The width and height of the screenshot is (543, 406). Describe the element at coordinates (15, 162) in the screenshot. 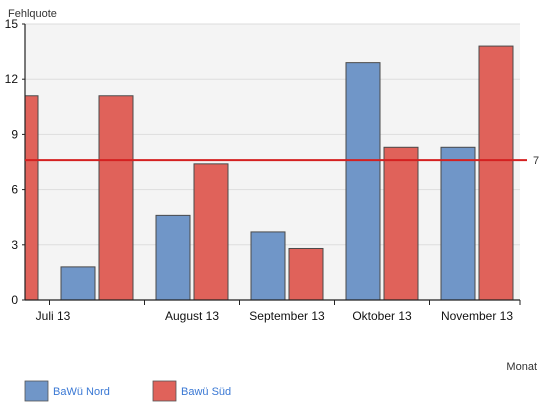

I see `y-ticks-group: 0 3 6 9 12 15` at that location.